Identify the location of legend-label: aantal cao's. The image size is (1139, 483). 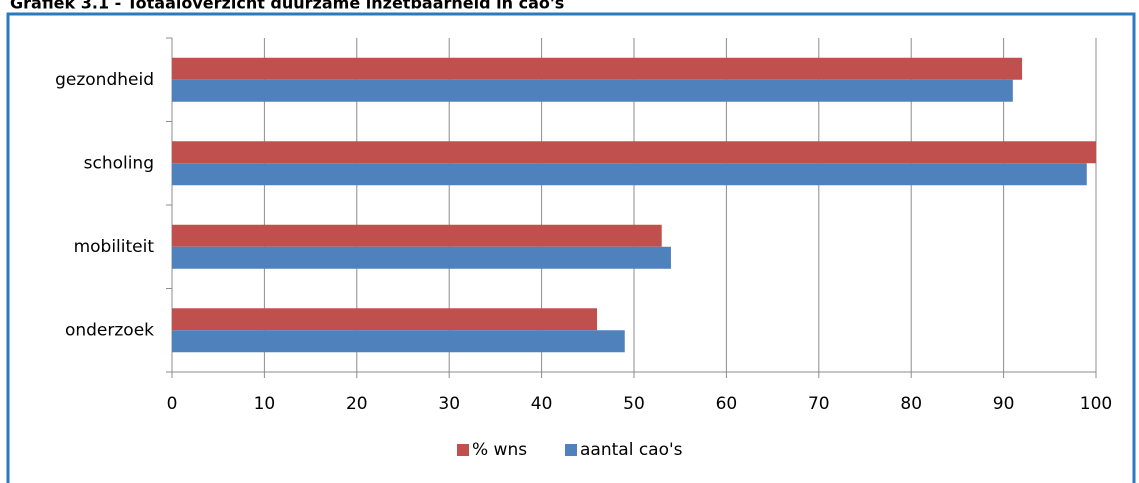
(631, 450).